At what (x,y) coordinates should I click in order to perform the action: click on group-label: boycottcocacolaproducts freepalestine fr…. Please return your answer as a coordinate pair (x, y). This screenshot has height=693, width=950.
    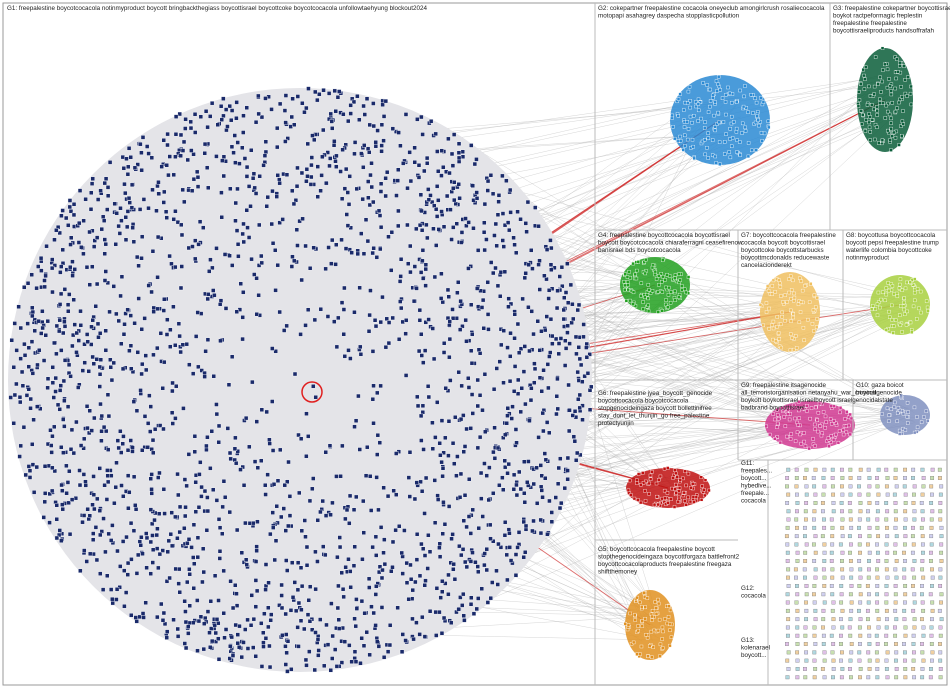
    Looking at the image, I should click on (665, 564).